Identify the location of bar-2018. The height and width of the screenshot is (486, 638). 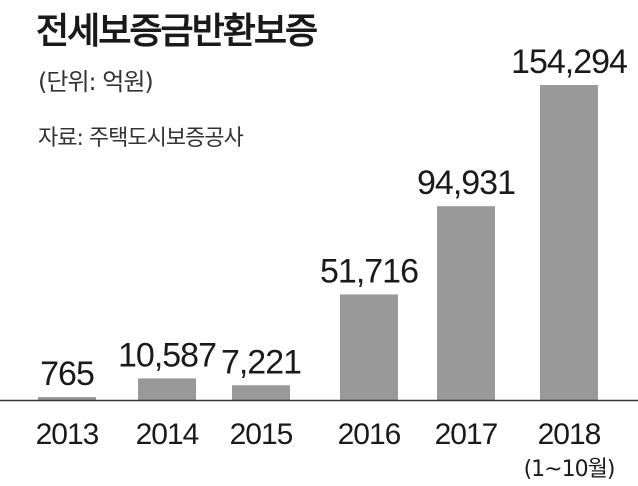
(569, 242).